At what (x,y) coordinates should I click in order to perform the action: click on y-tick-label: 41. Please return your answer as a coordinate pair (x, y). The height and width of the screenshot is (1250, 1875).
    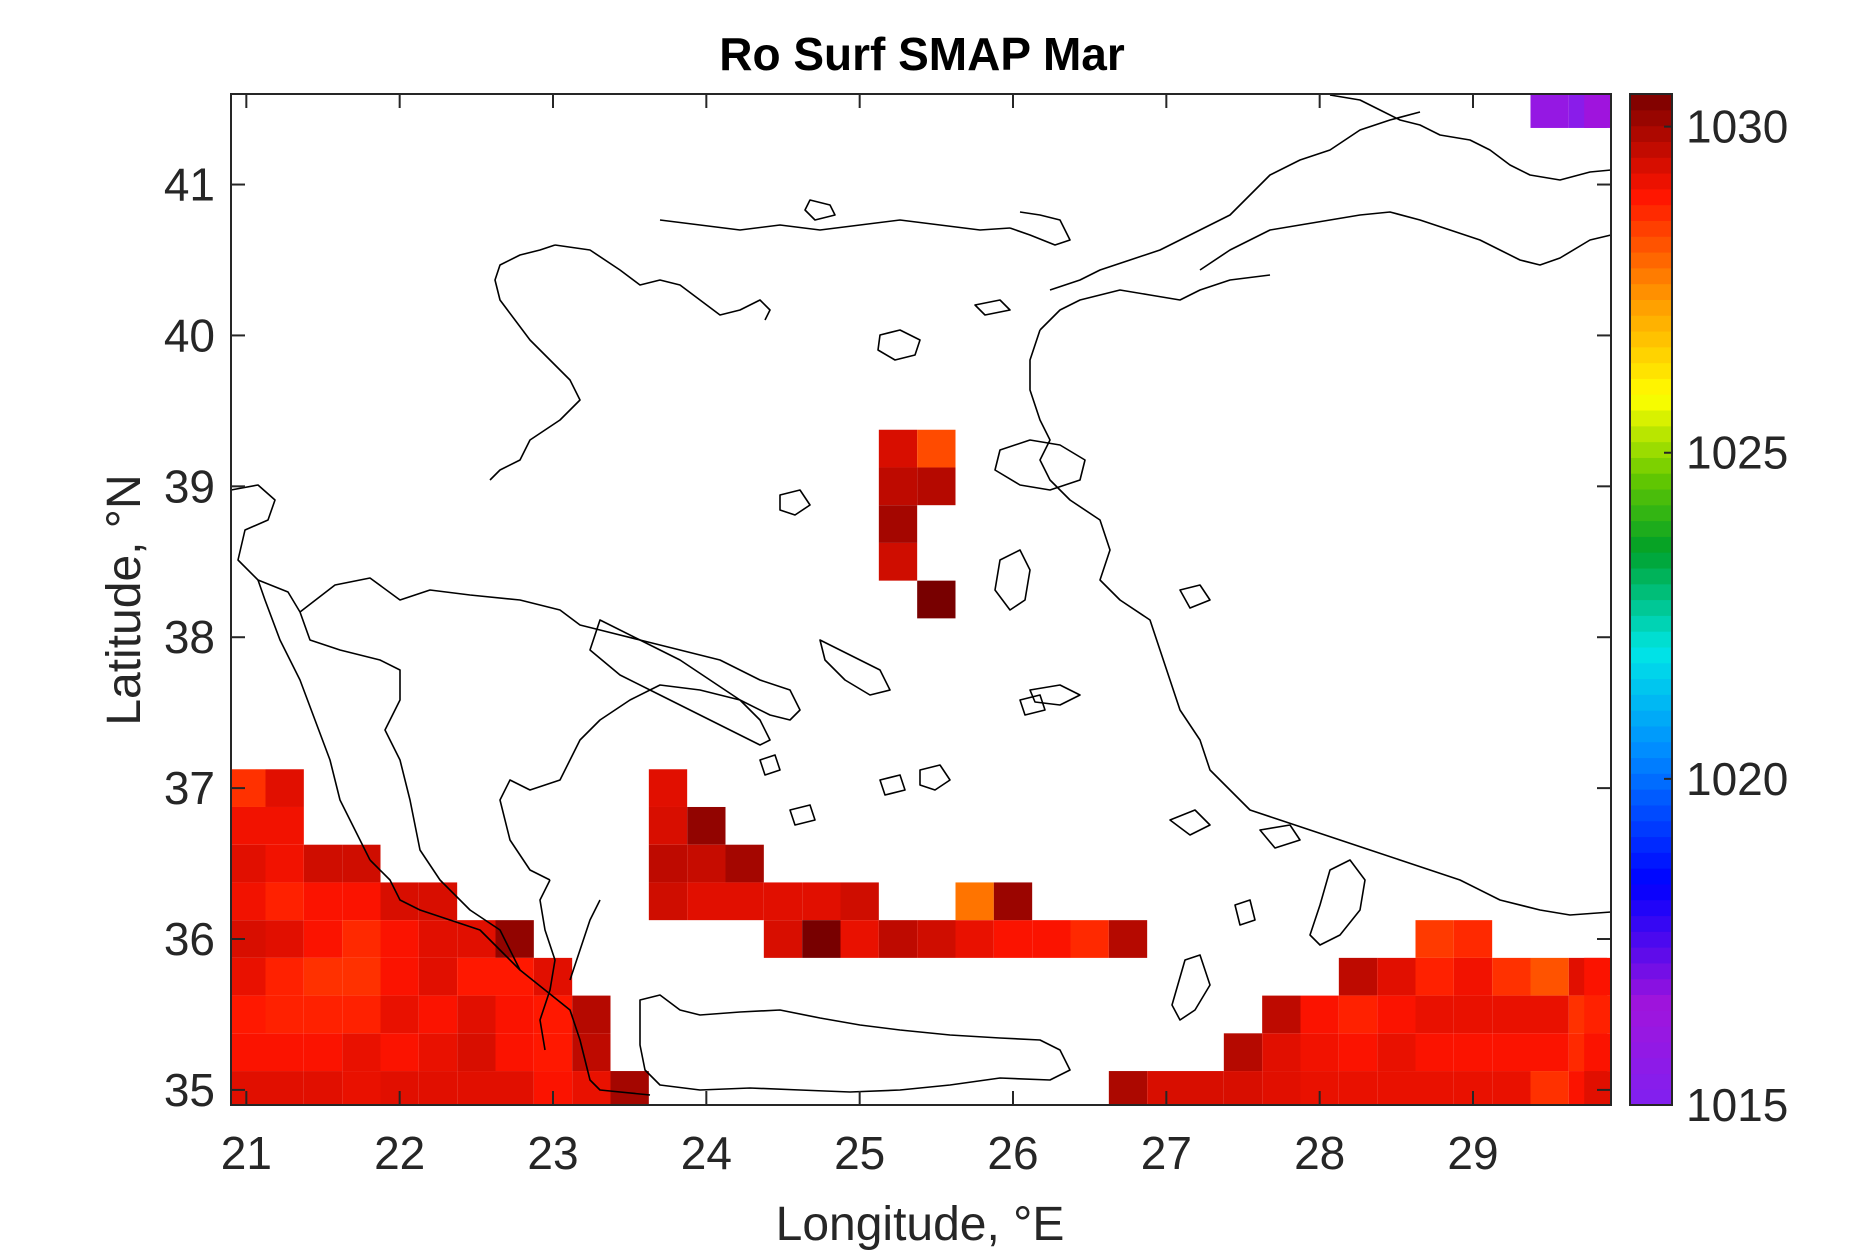
    Looking at the image, I should click on (189, 185).